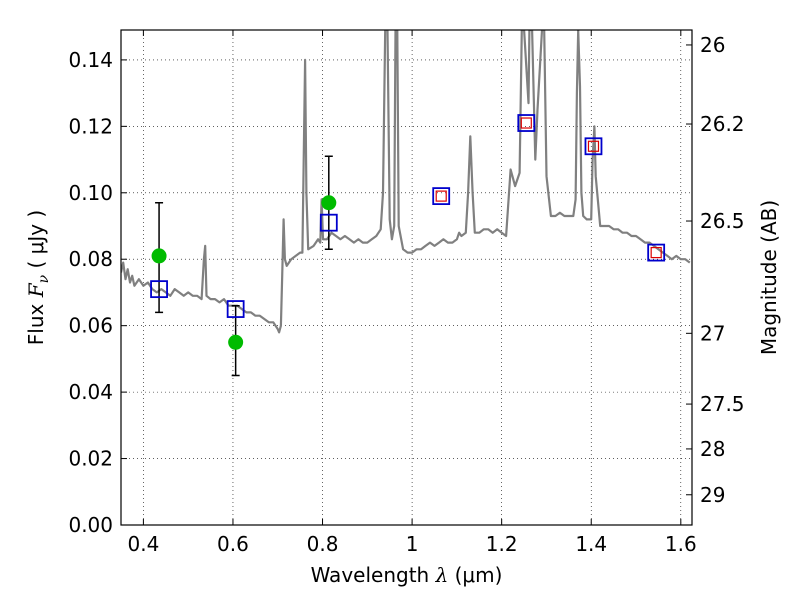 The height and width of the screenshot is (600, 800). I want to click on y2-tick-label: 27, so click(712, 333).